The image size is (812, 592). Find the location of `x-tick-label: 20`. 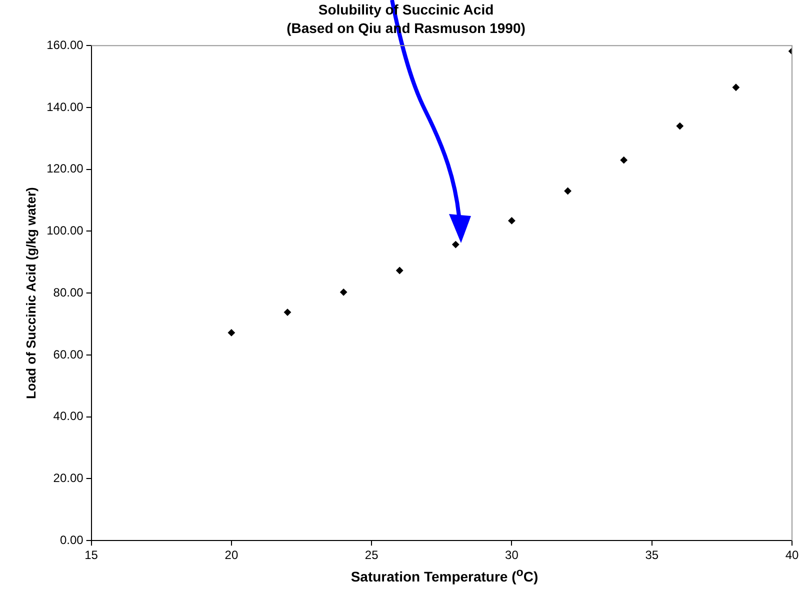

x-tick-label: 20 is located at coordinates (231, 555).